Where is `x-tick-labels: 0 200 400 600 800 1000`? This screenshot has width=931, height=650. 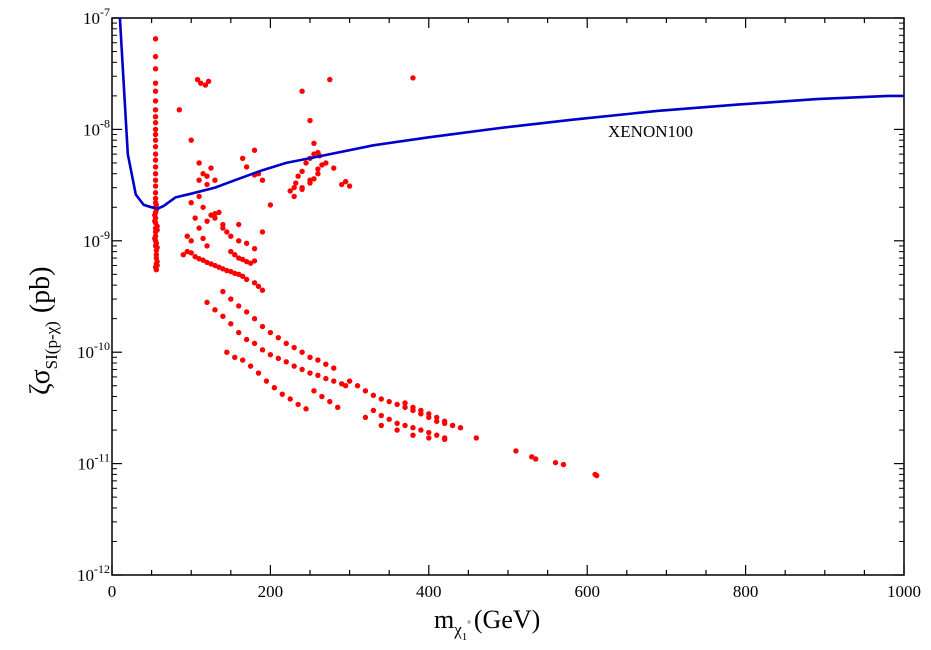
x-tick-labels: 0 200 400 600 800 1000 is located at coordinates (514, 591).